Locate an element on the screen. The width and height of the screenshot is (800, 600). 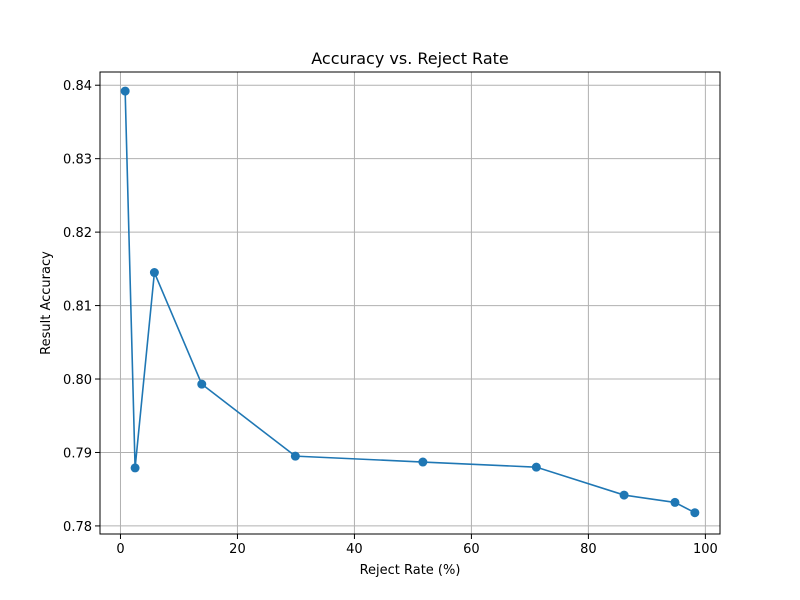
x-tick-label: 100 is located at coordinates (705, 549).